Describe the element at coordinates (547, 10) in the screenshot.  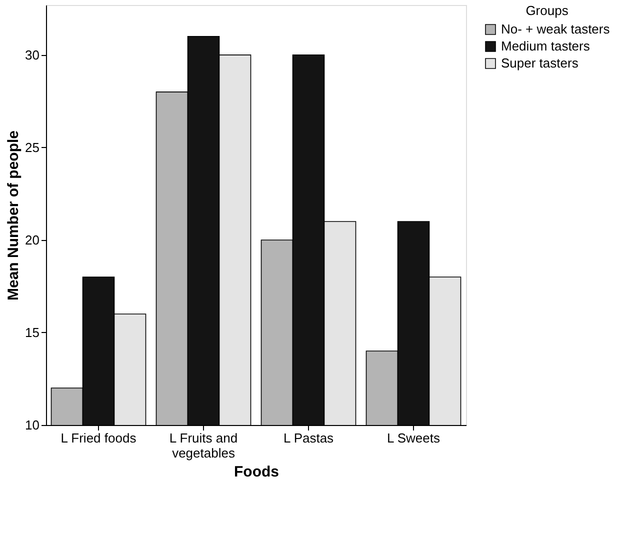
I see `legend-title: Groups` at that location.